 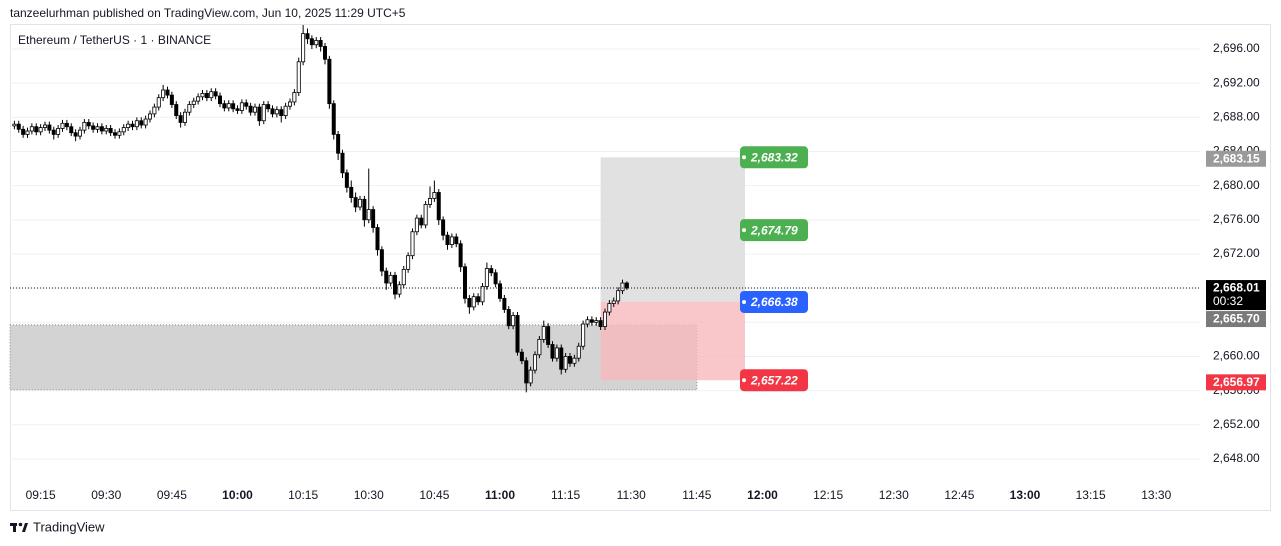 I want to click on x-tick-label: 11:30, so click(x=631, y=495).